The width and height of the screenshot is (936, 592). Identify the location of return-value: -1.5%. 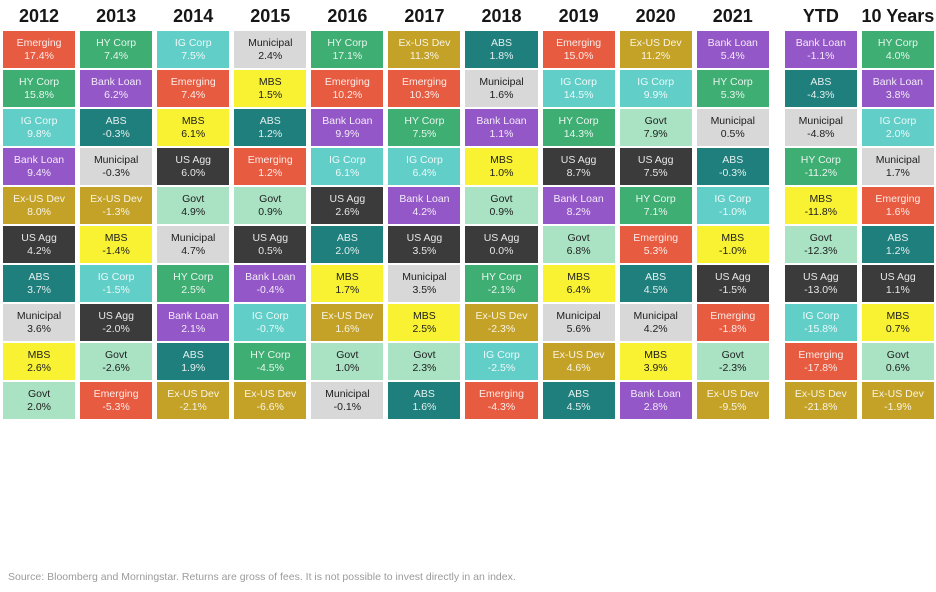
(733, 289).